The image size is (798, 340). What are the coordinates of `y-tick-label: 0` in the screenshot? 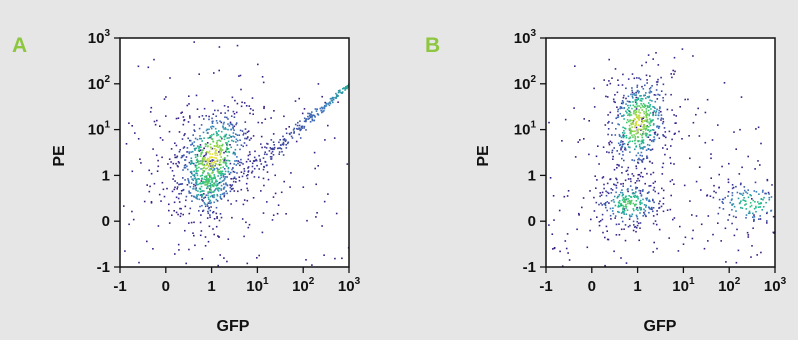 It's located at (532, 221).